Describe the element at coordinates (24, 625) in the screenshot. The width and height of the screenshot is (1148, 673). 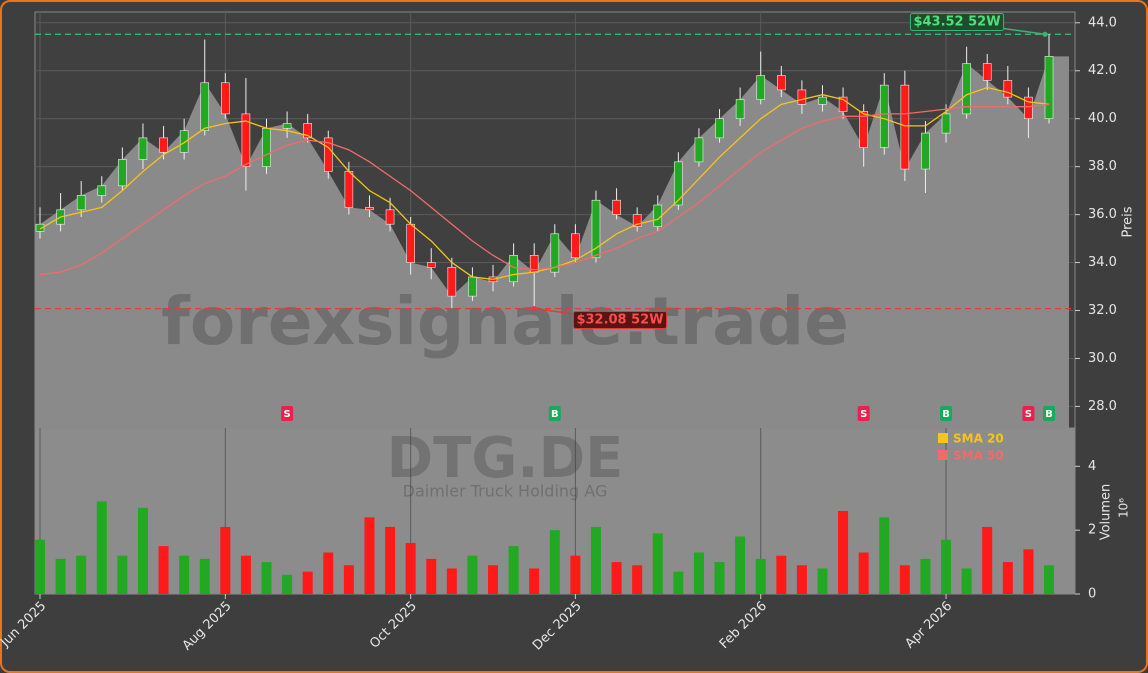
I see `x-tick-label: Jun 2025` at that location.